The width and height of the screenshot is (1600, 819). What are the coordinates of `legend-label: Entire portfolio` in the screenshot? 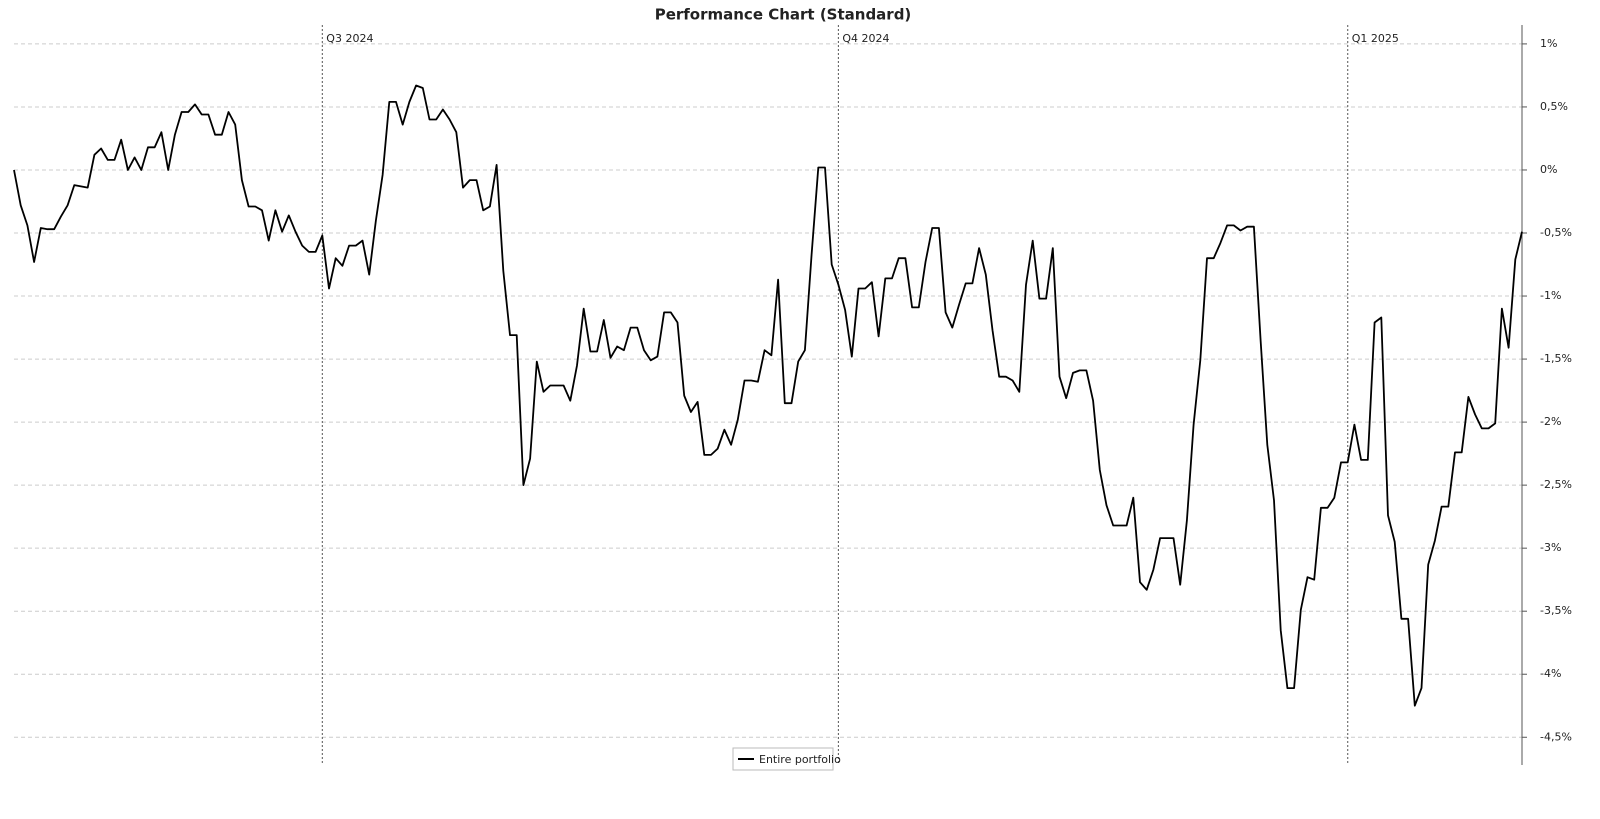 It's located at (800, 759).